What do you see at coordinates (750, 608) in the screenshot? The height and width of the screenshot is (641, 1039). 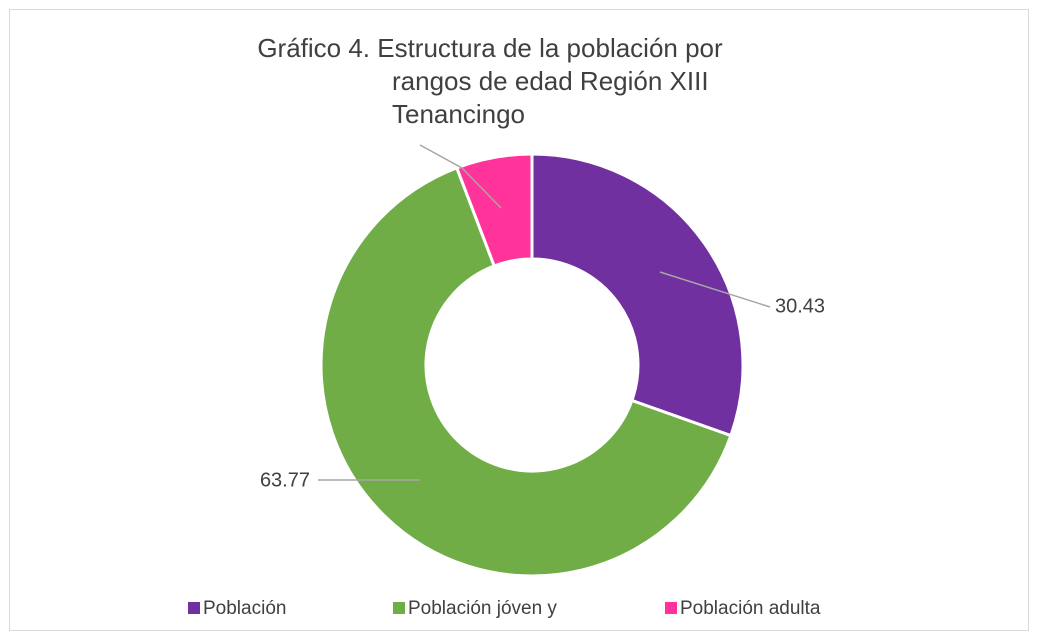 I see `legend-label: Población adulta` at bounding box center [750, 608].